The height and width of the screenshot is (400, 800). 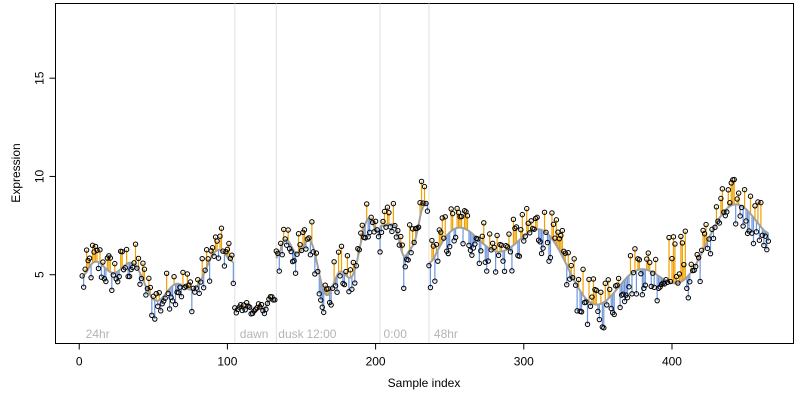 What do you see at coordinates (376, 362) in the screenshot?
I see `x-tick-label: 200` at bounding box center [376, 362].